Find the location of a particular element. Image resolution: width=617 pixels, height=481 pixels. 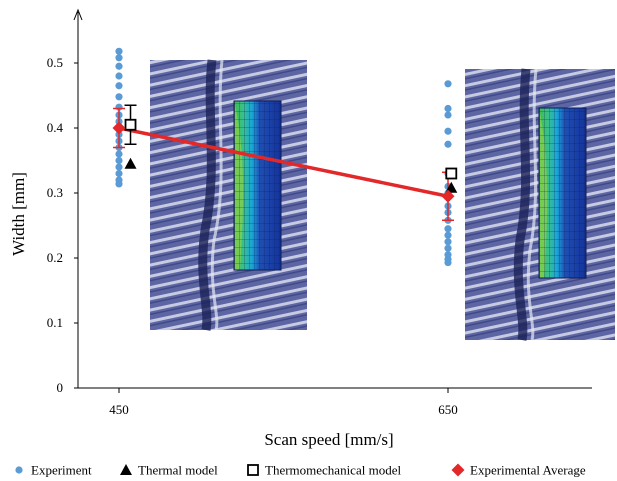

y-ticks: 0 0.1 0.2 0.3 0.4 0.5 is located at coordinates (62, 225).